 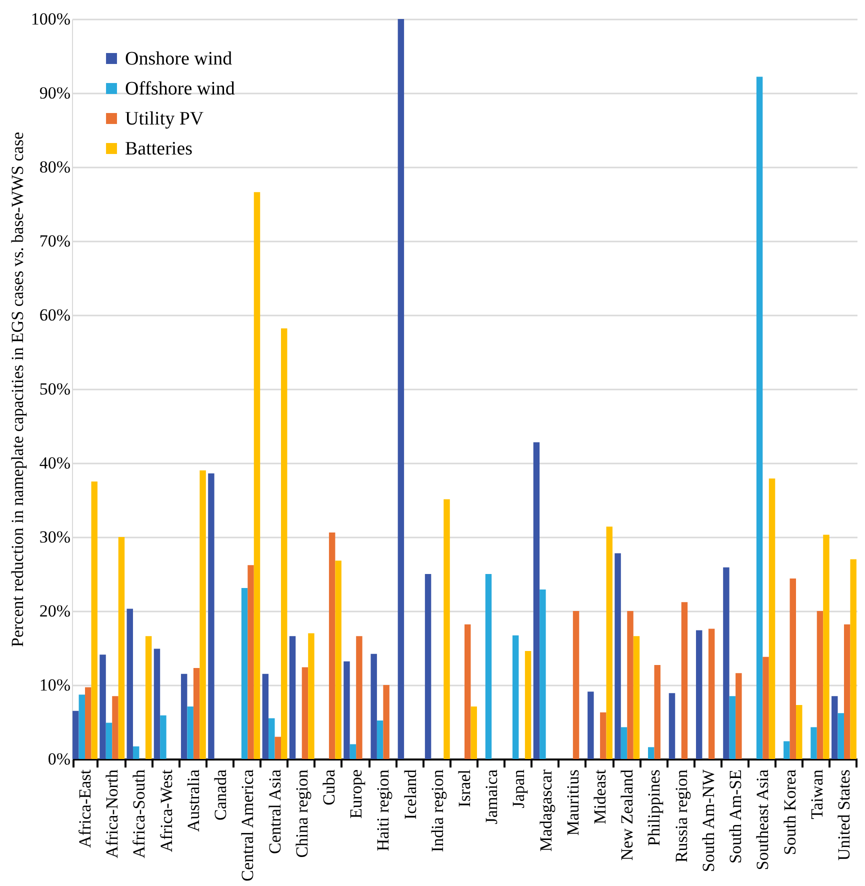 What do you see at coordinates (54, 537) in the screenshot?
I see `y-tick-label: 30%` at bounding box center [54, 537].